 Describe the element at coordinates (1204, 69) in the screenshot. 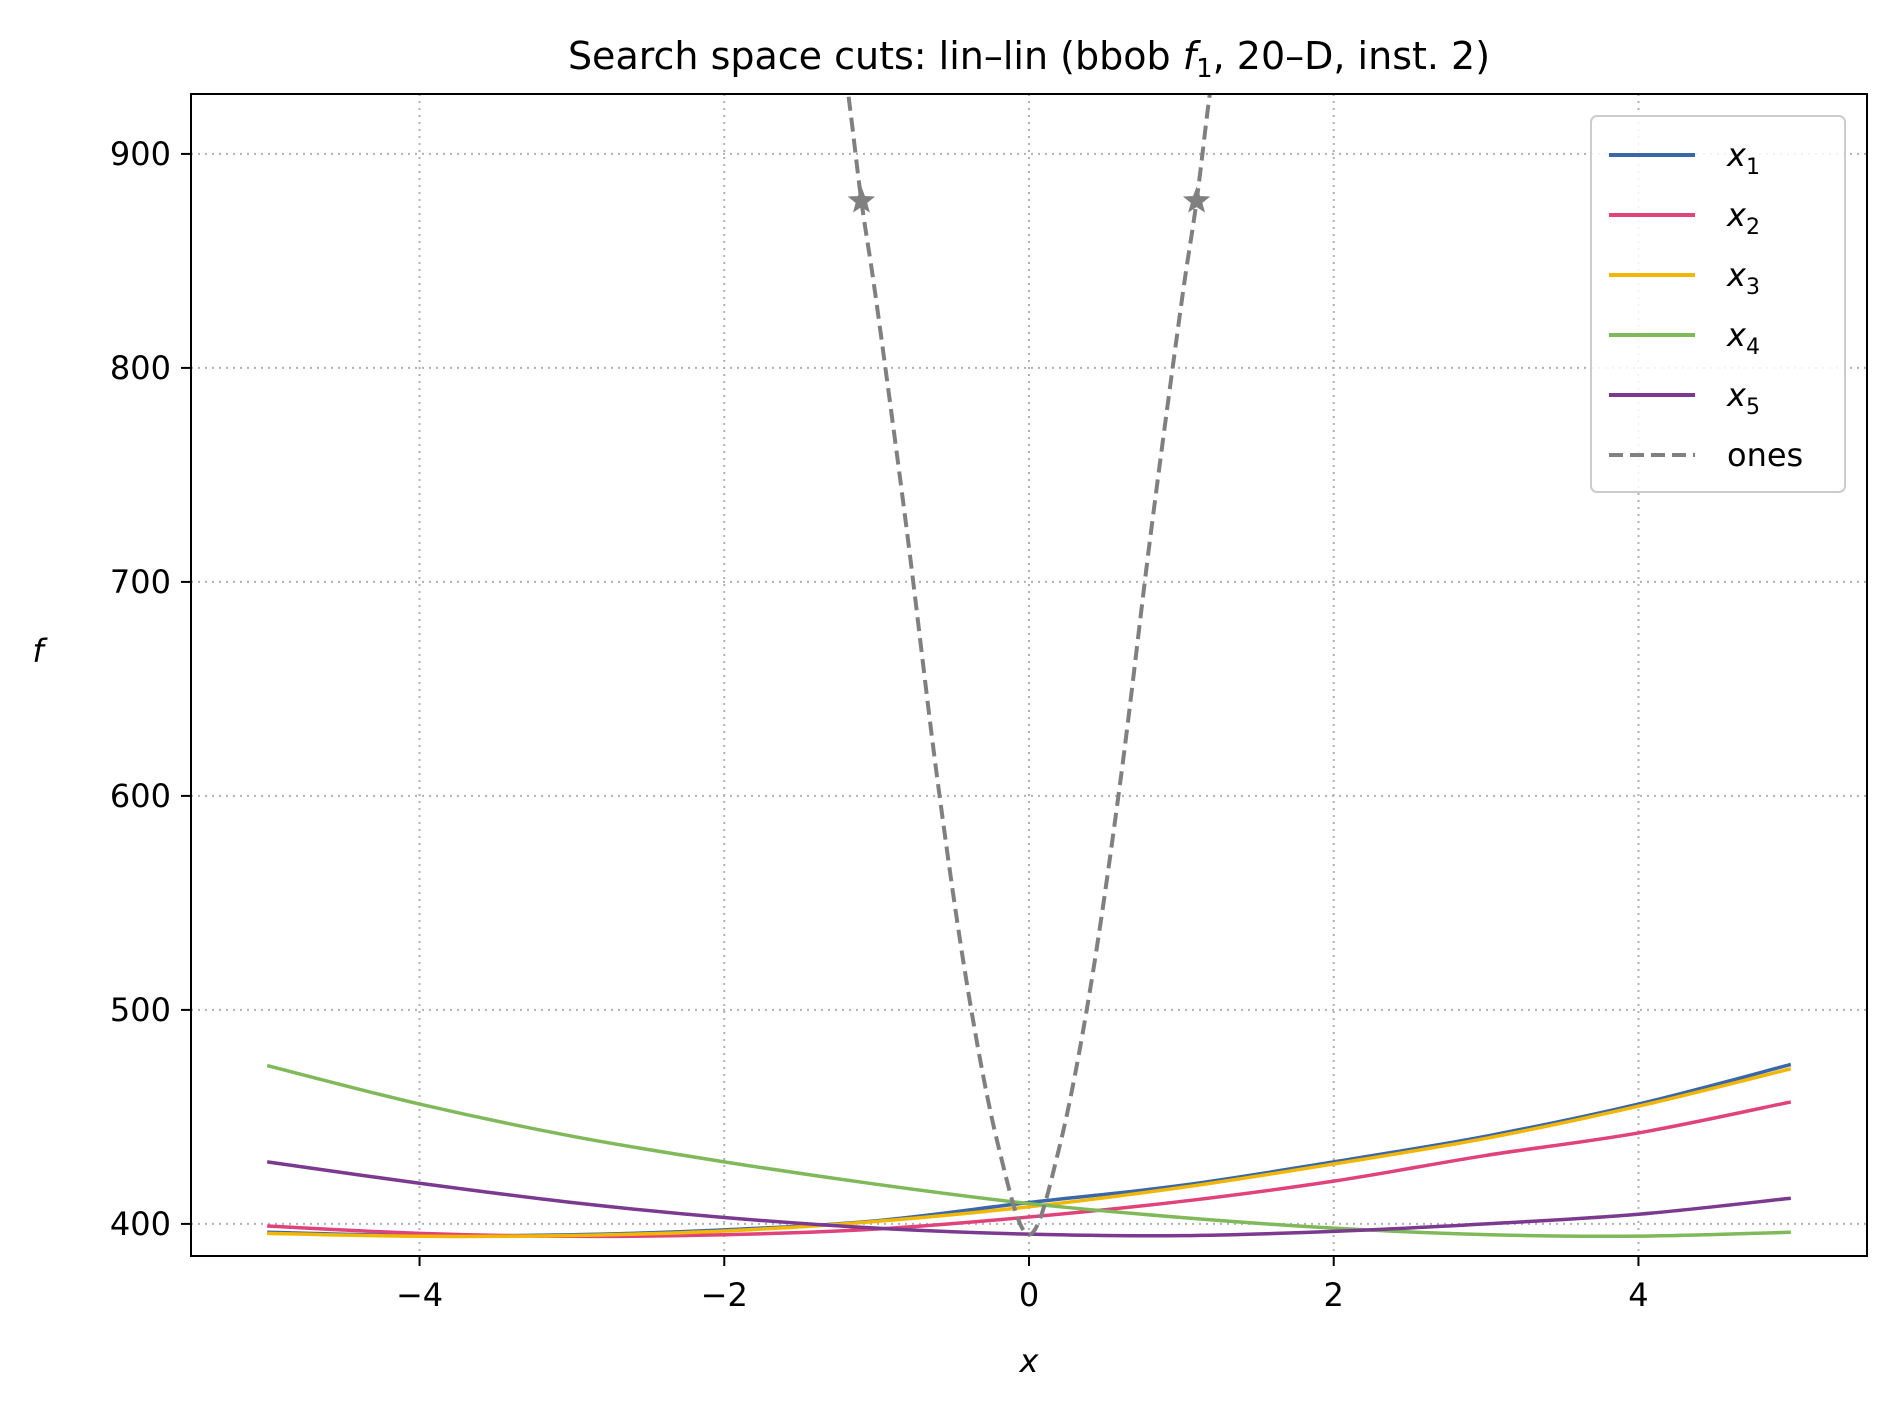

I see `title-function-subscript: 1` at that location.